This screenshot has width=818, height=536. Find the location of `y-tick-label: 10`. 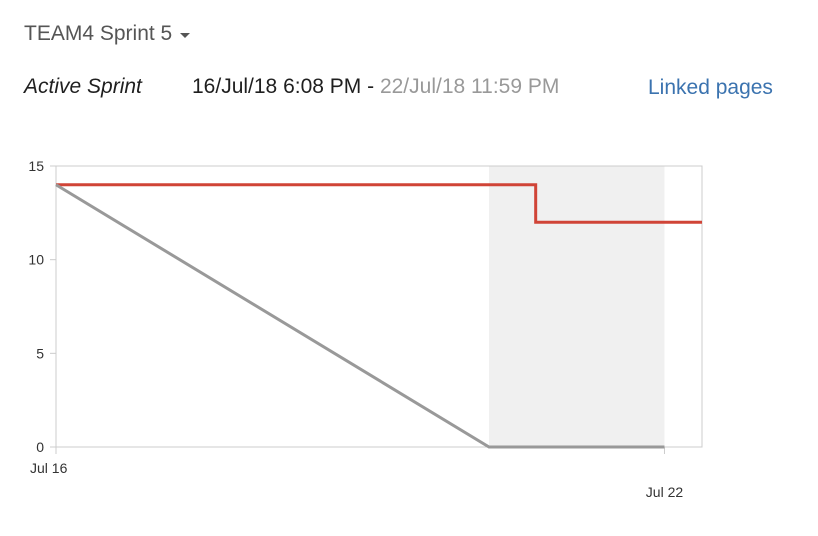

y-tick-label: 10 is located at coordinates (36, 260).